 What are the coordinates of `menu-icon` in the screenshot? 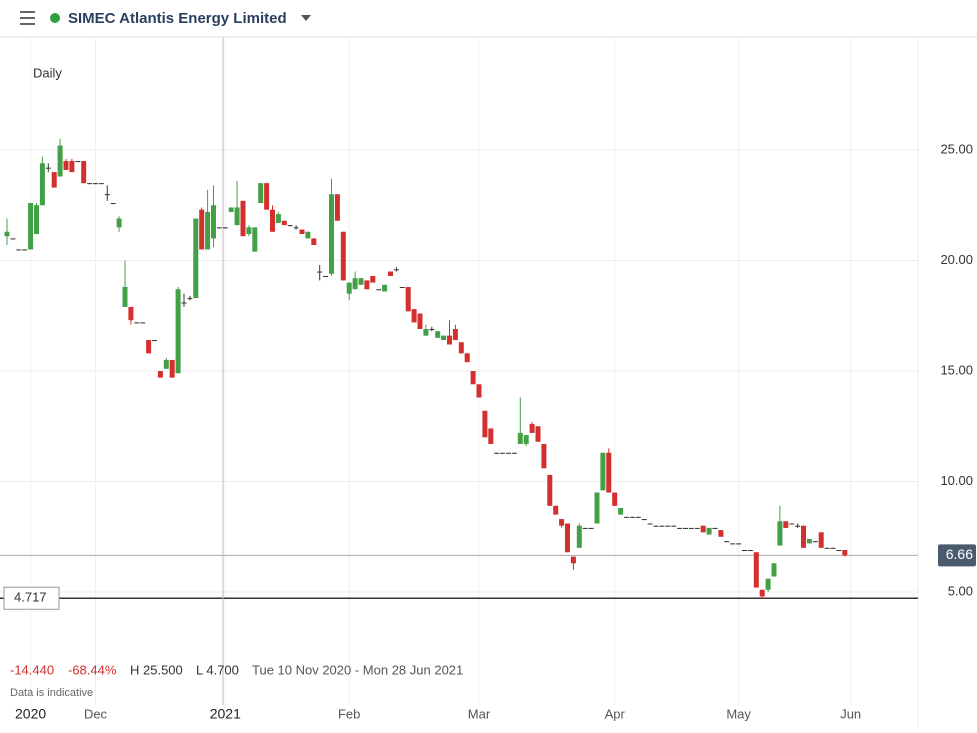 It's located at (27, 18).